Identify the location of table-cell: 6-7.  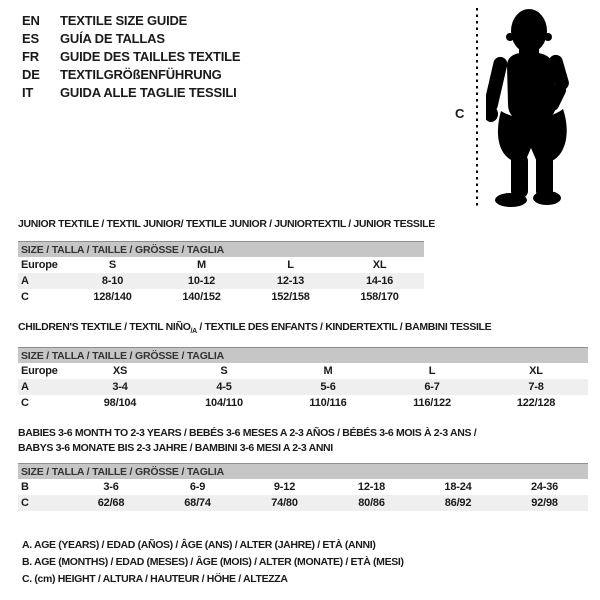
(432, 387).